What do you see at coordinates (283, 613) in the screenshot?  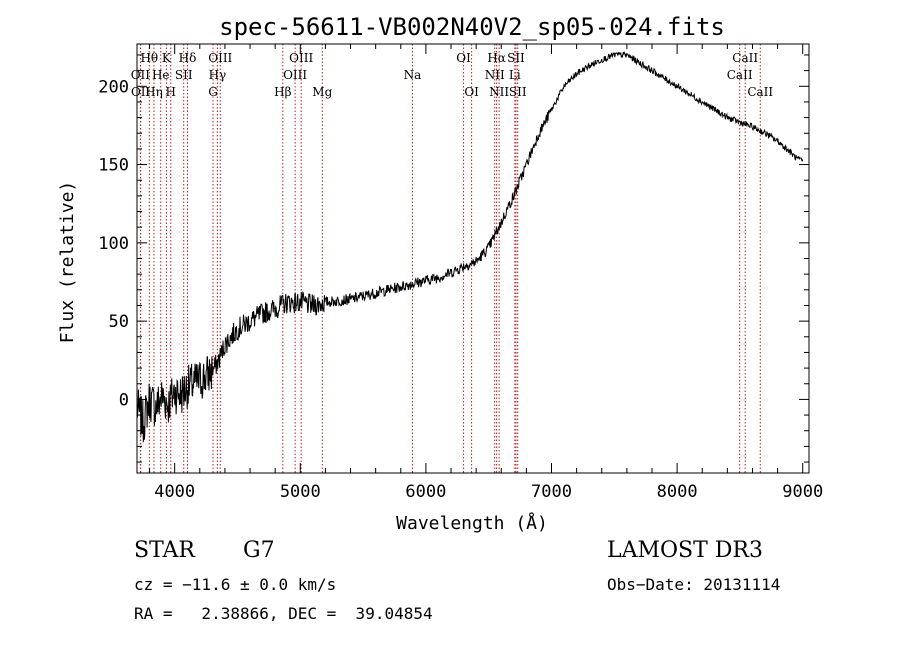 I see `coordinates: RA = 2.38866, DEC = 39.04854` at bounding box center [283, 613].